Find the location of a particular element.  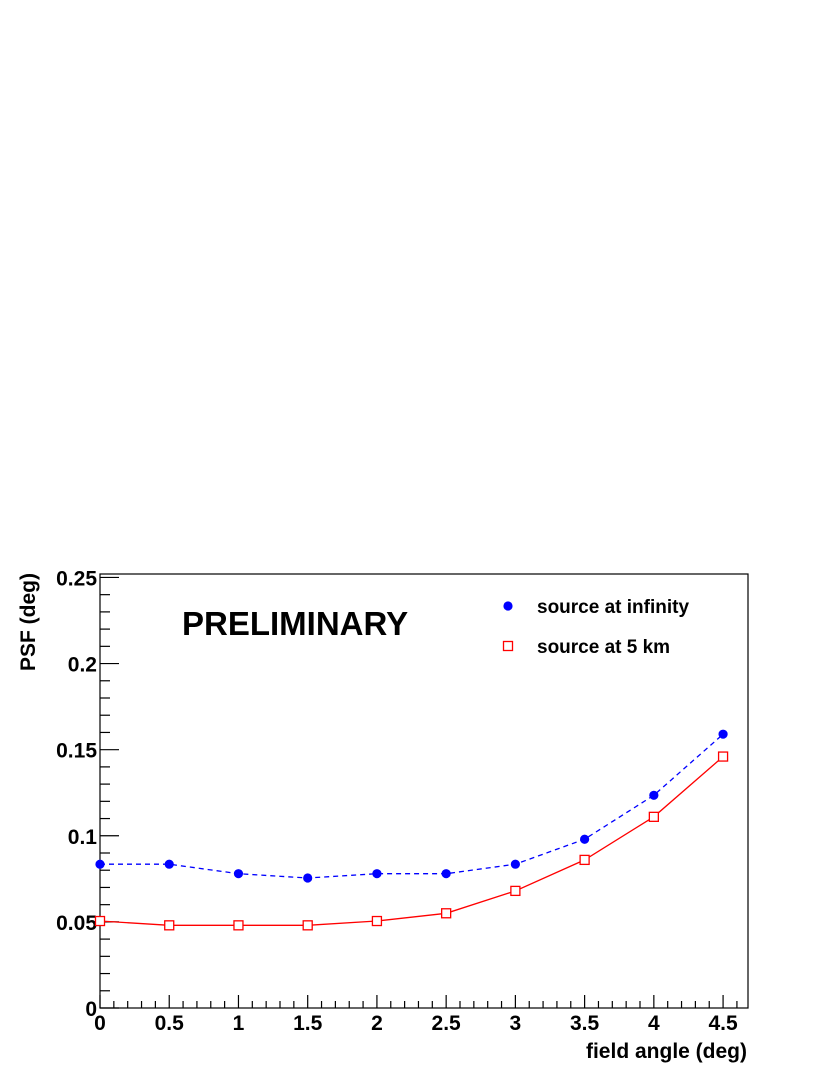

data-series is located at coordinates (411, 830).